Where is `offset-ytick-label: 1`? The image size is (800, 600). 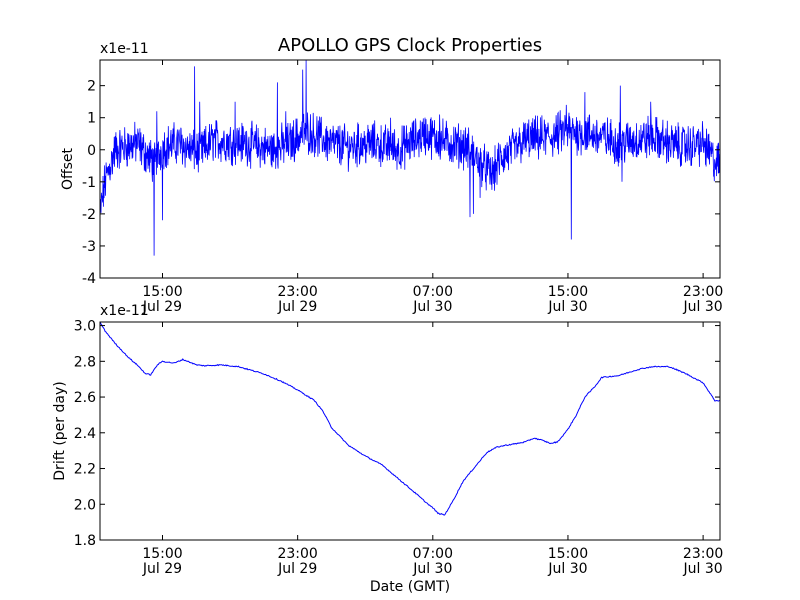 offset-ytick-label: 1 is located at coordinates (91, 119).